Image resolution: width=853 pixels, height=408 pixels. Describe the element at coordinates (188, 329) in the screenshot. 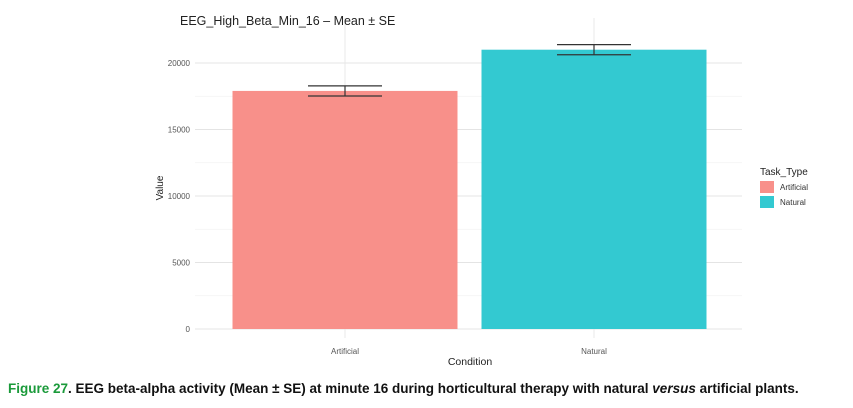

I see `y-tick-label: 0` at that location.